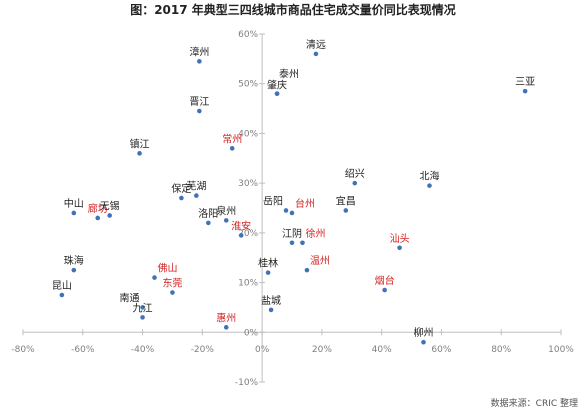 The height and width of the screenshot is (412, 587). What do you see at coordinates (561, 350) in the screenshot?
I see `x-tick-label: 100%` at bounding box center [561, 350].